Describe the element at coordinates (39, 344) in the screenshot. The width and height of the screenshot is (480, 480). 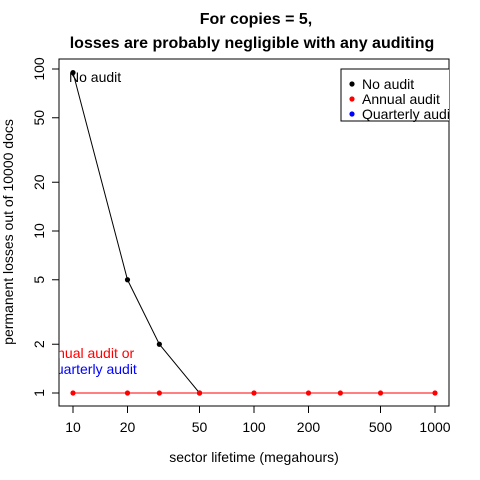
I see `y-tick-label: 2` at that location.